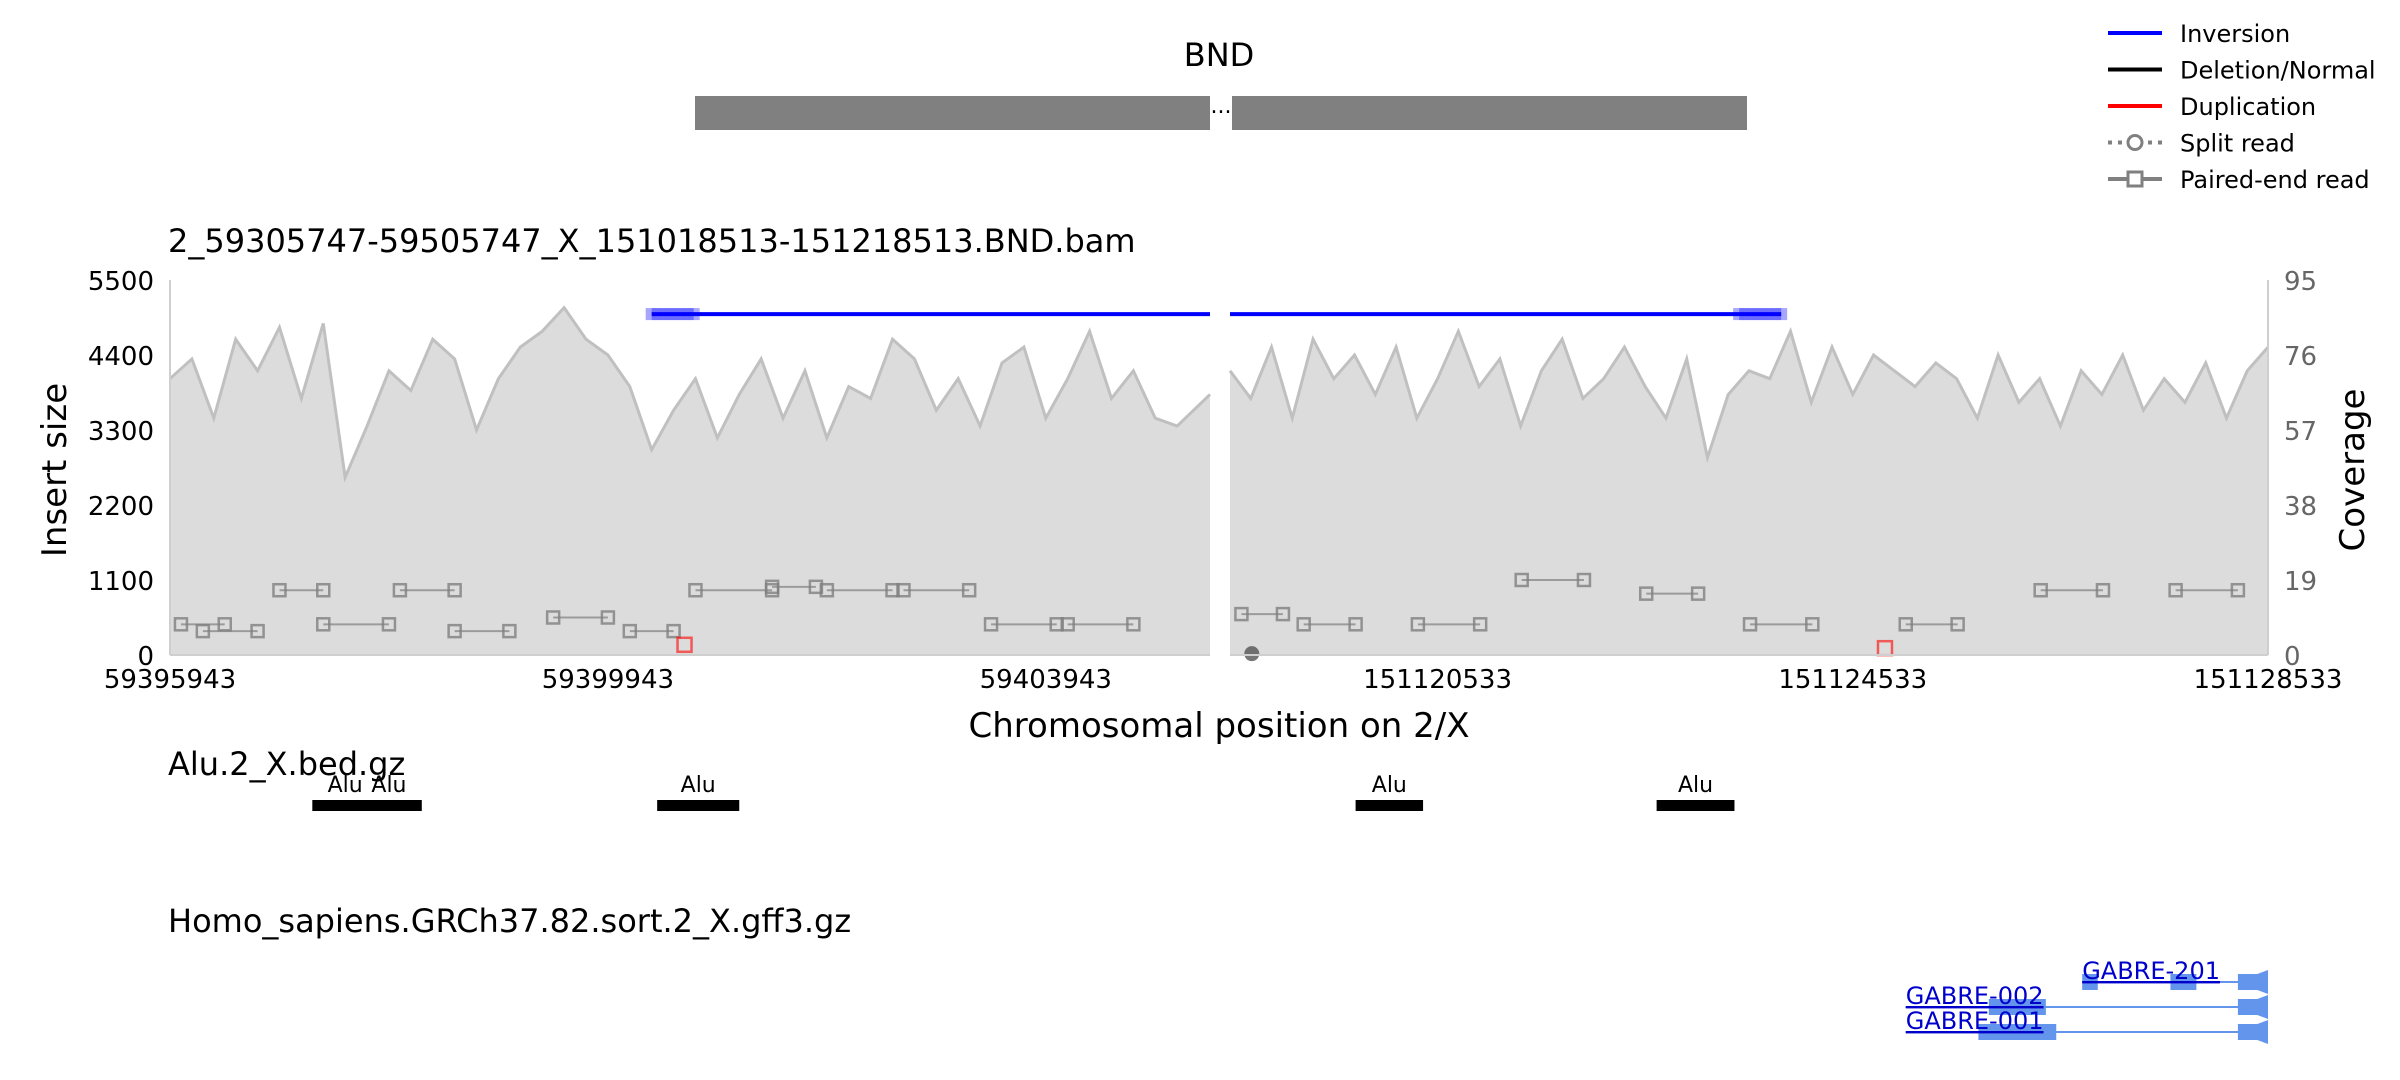 The image size is (2400, 1080). I want to click on transcript-label: GABRE-001, so click(1975, 1021).